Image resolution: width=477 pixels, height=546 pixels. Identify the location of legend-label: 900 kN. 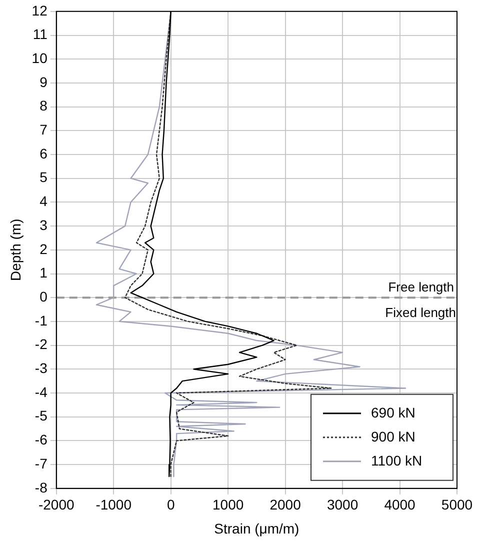
(393, 436).